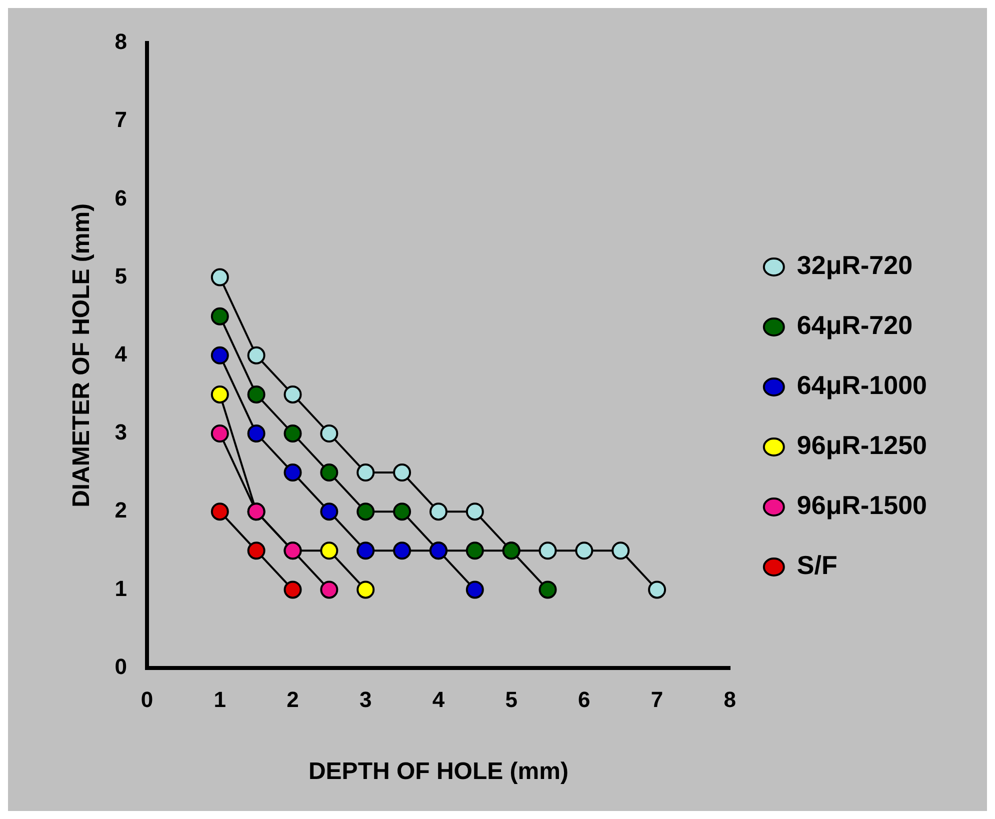  Describe the element at coordinates (121, 353) in the screenshot. I see `y-tick-label: 4` at that location.